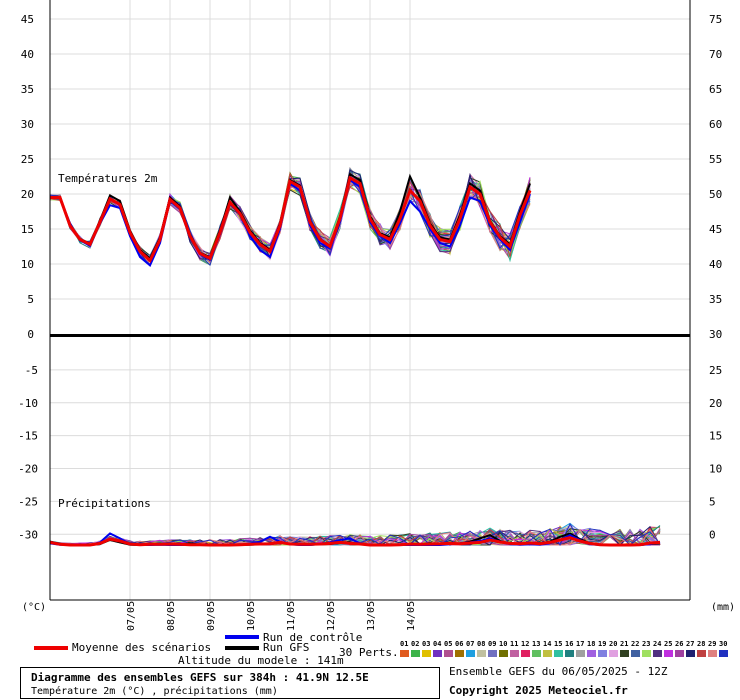 The image size is (740, 700). I want to click on precip-left-tick: -25, so click(28, 501).